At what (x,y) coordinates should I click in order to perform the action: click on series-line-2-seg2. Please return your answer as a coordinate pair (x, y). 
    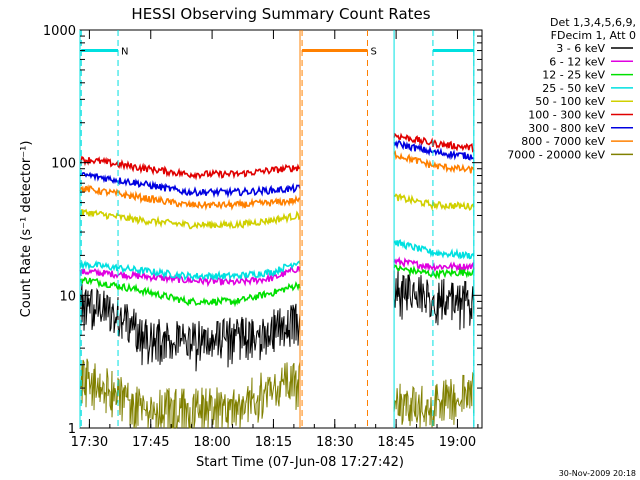
    Looking at the image, I should click on (434, 264).